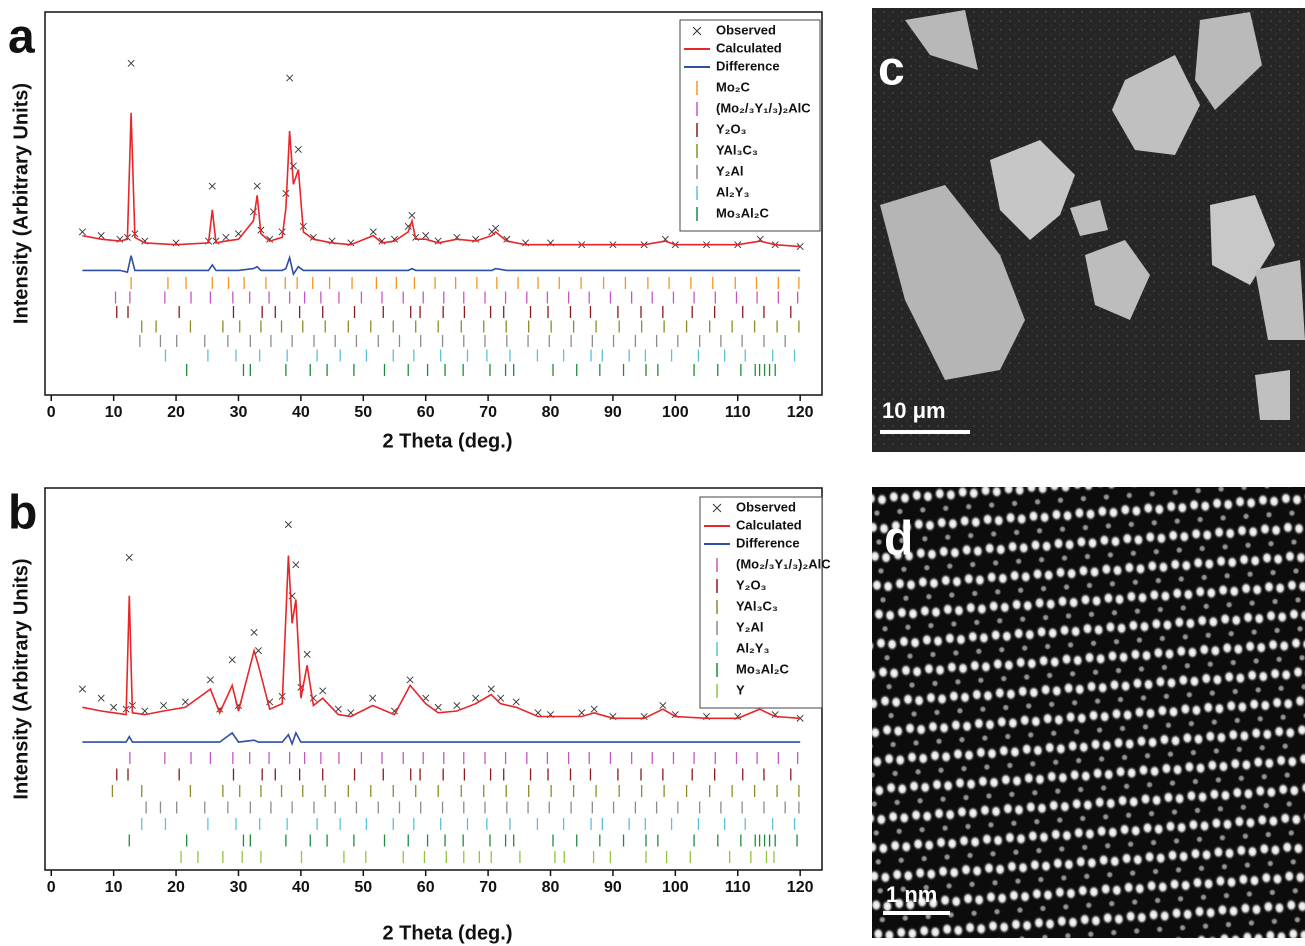 The image size is (1305, 946). What do you see at coordinates (22, 513) in the screenshot?
I see `panel-label: b` at bounding box center [22, 513].